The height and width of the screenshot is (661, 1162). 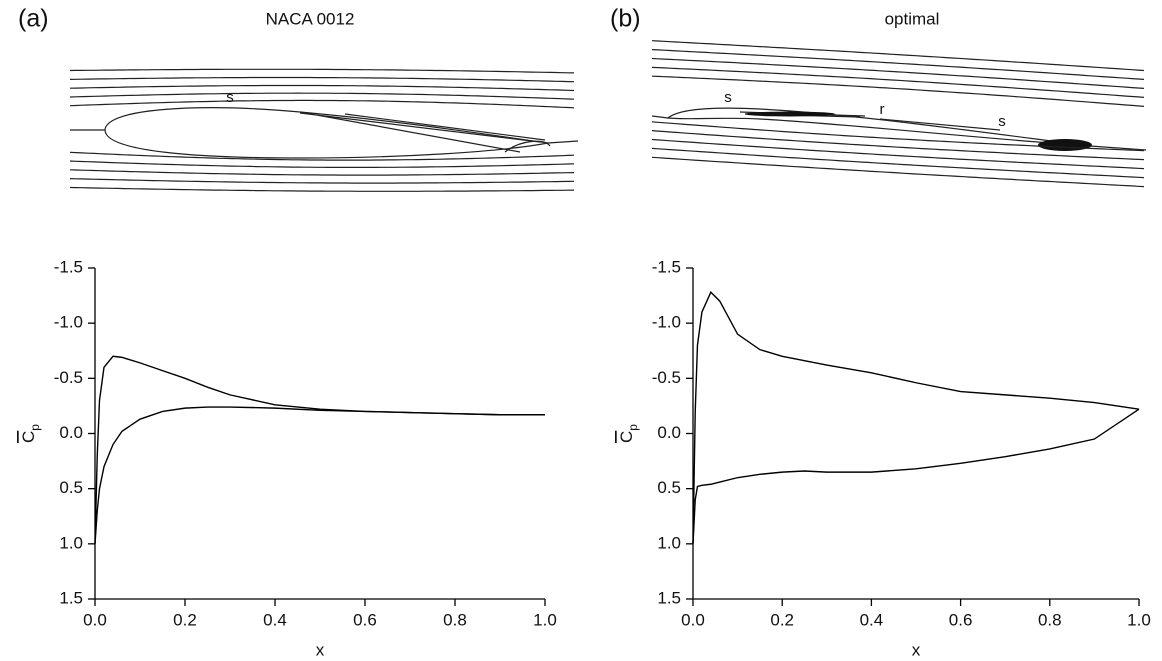 What do you see at coordinates (310, 18) in the screenshot?
I see `panel-title: NACA 0012` at bounding box center [310, 18].